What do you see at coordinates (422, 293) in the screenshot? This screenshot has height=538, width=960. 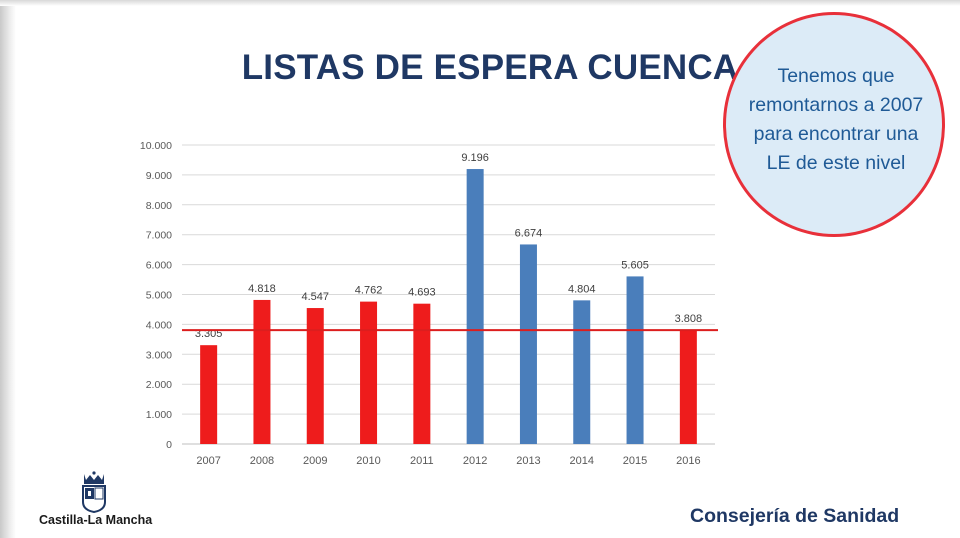 I see `data-label: 4.693` at bounding box center [422, 293].